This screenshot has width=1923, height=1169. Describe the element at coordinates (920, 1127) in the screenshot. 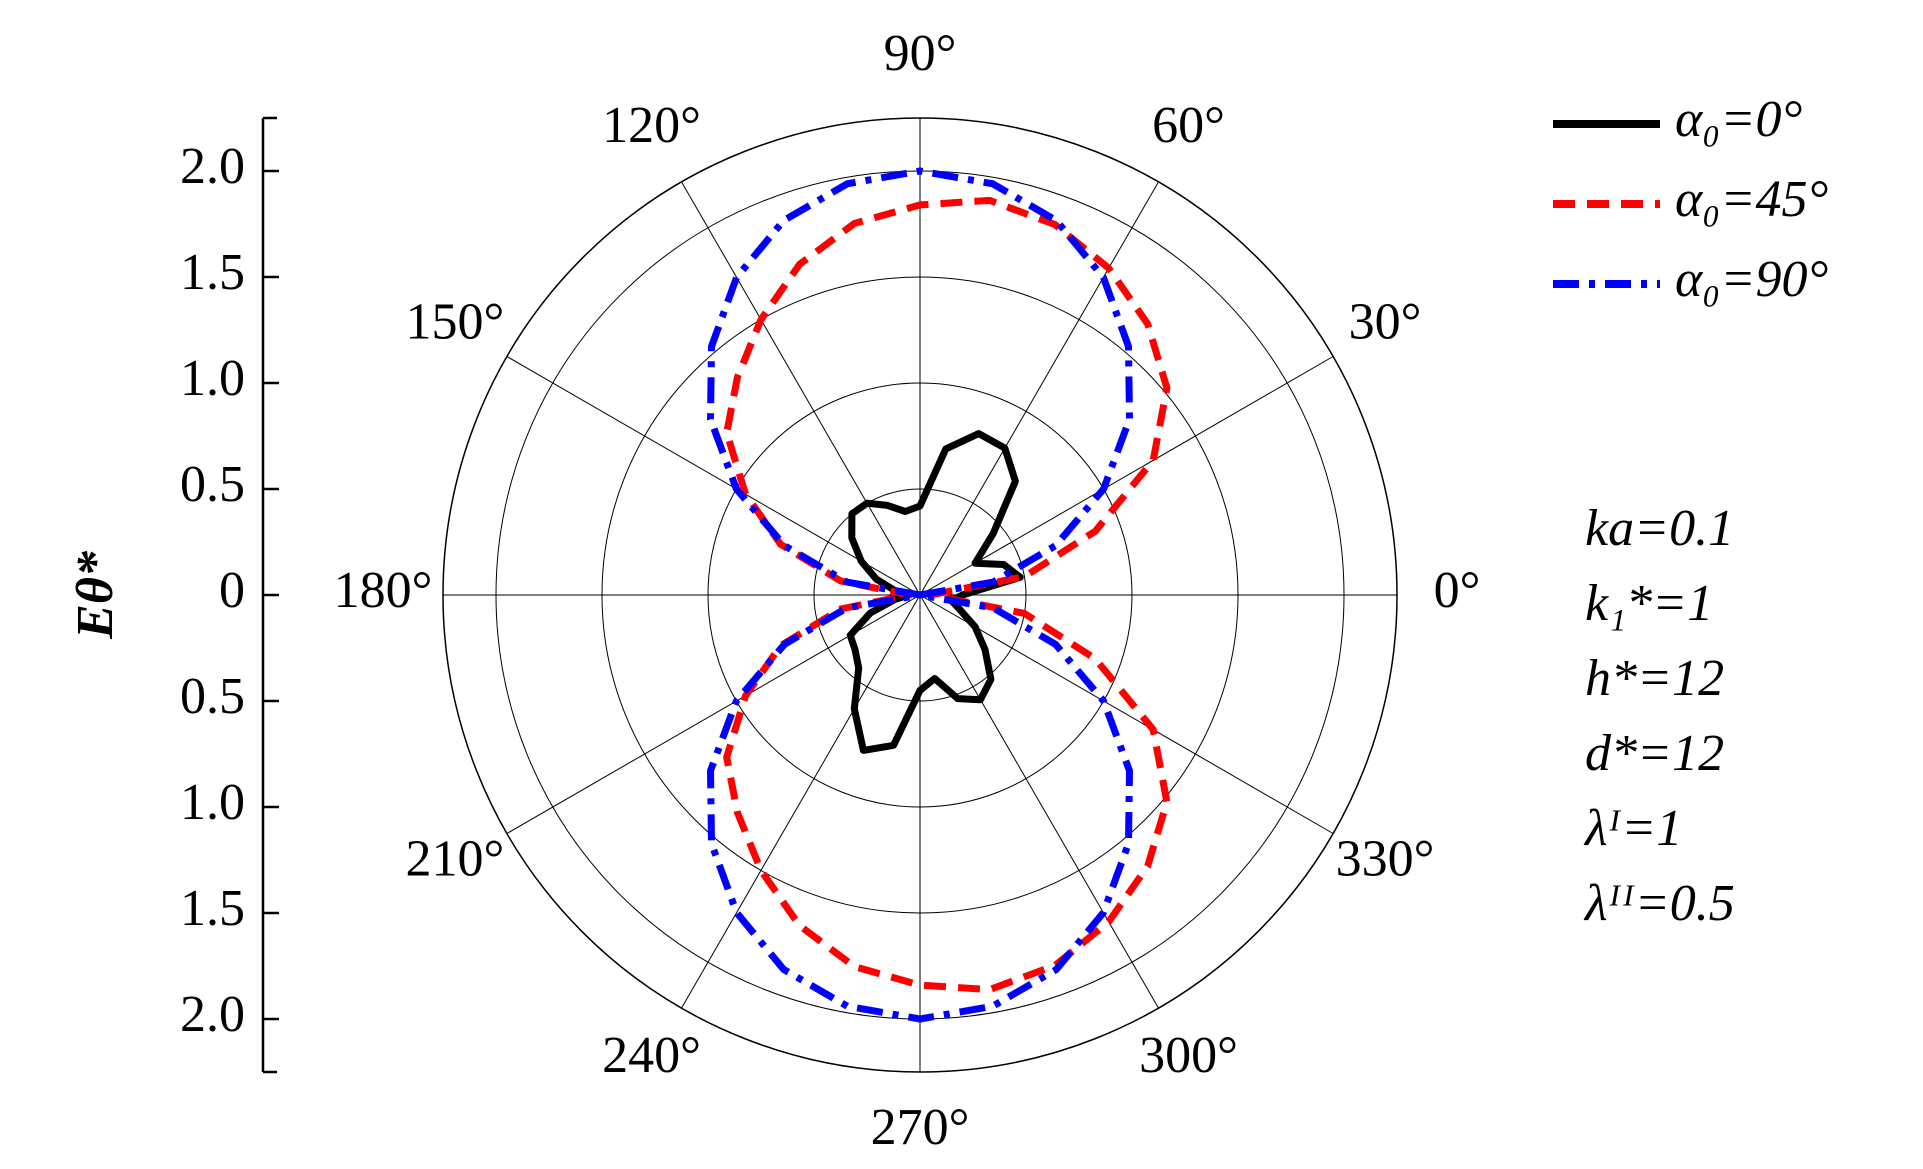

I see `theta-tick-label: 270°` at that location.